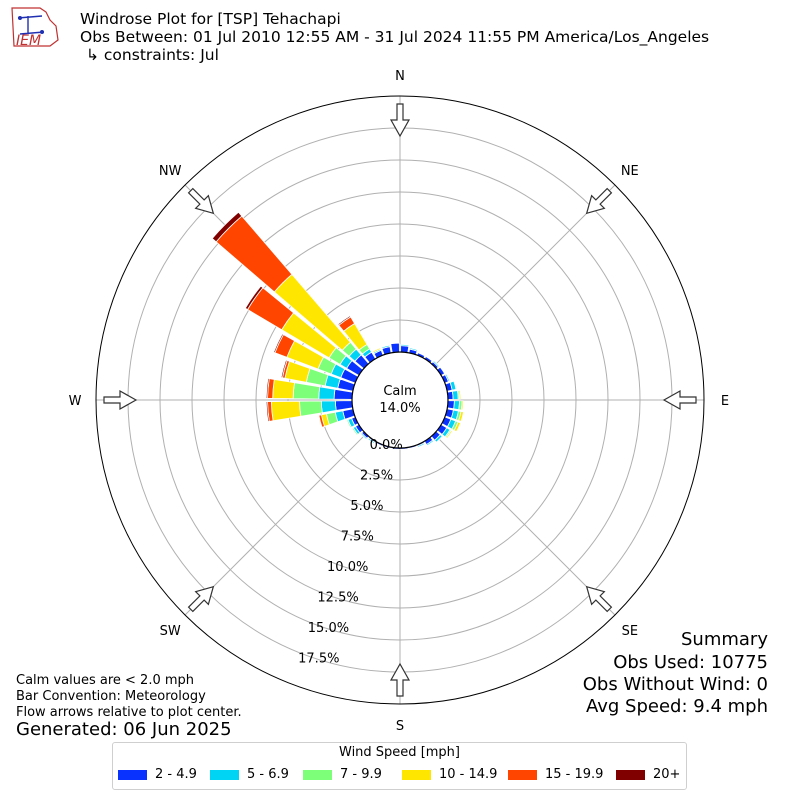  I want to click on radial-tick-label: 7.5%, so click(357, 536).